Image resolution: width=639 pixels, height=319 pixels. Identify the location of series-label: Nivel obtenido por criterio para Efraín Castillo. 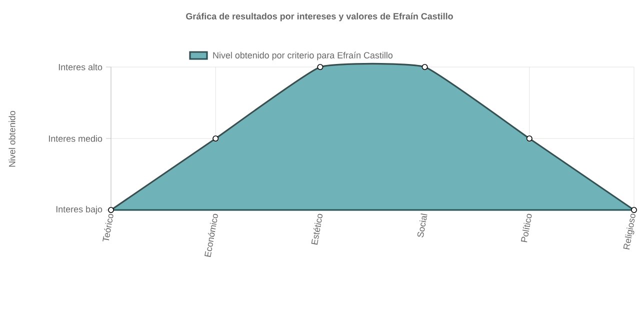
(303, 56).